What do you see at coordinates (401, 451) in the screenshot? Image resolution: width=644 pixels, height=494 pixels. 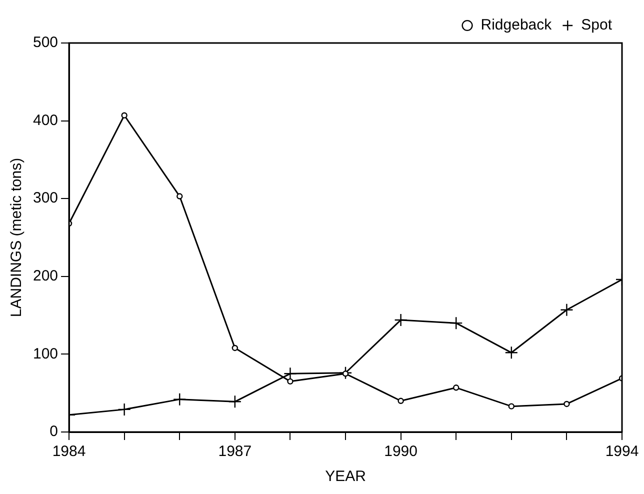 I see `x-tick-label: 1990` at bounding box center [401, 451].